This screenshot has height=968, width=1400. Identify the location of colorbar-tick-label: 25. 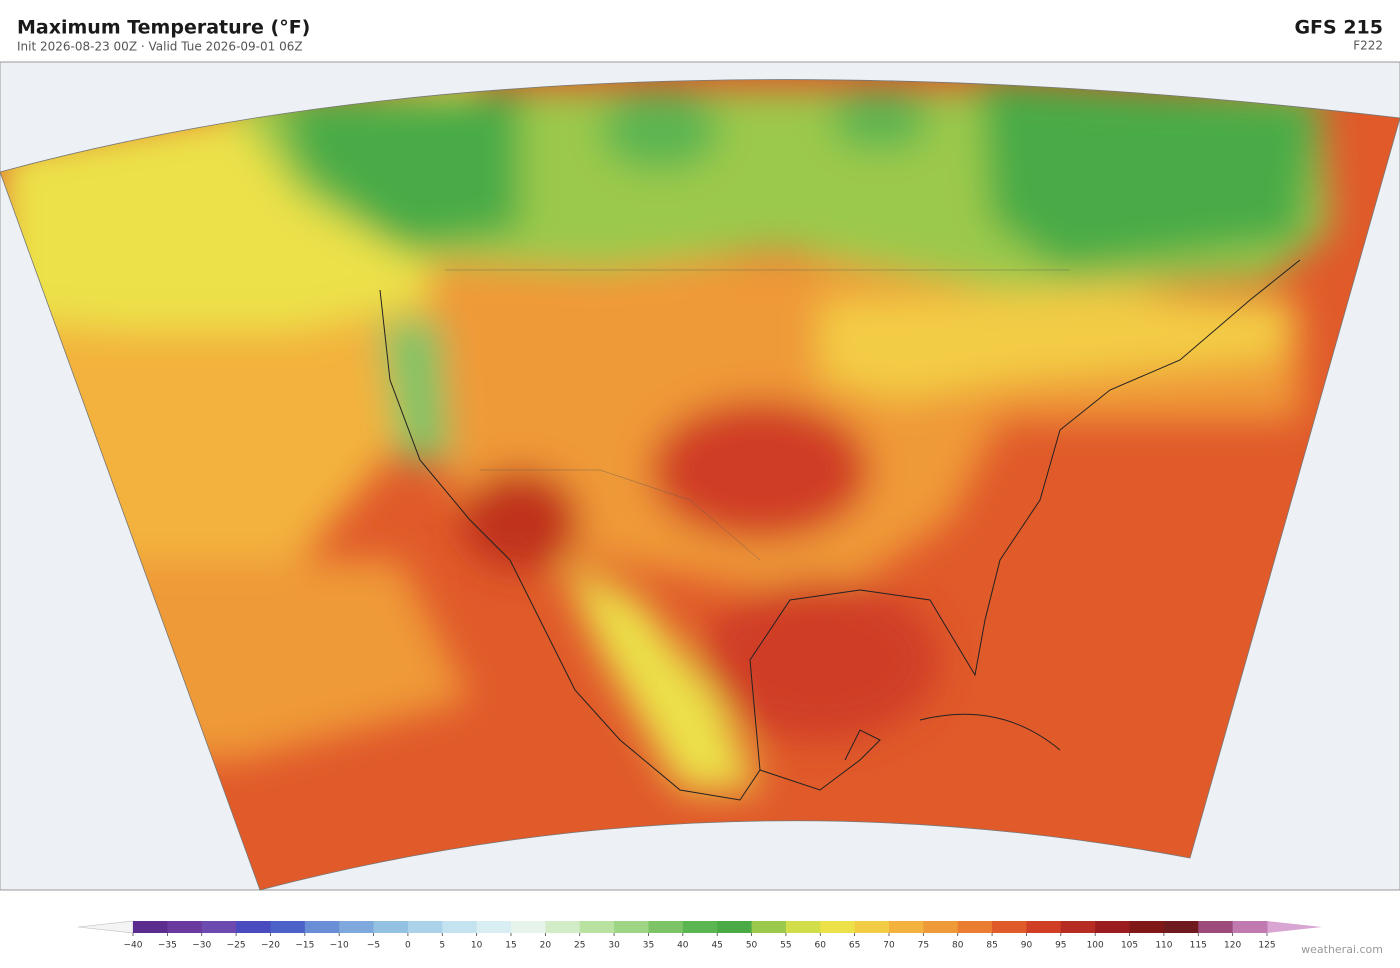
(579, 946).